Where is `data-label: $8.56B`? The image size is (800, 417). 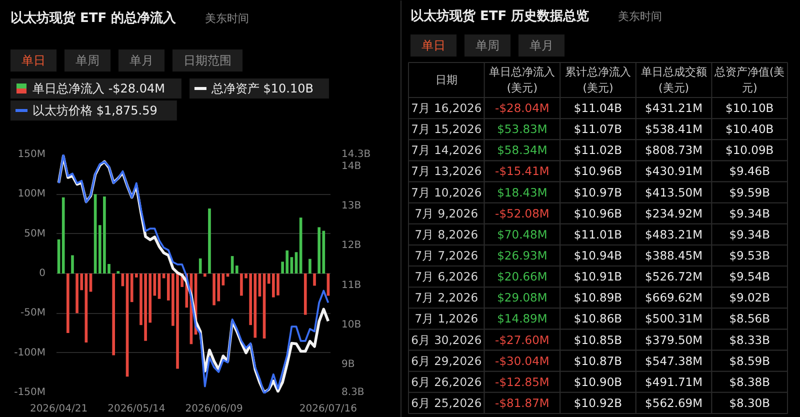
data-label: $8.56B is located at coordinates (749, 319).